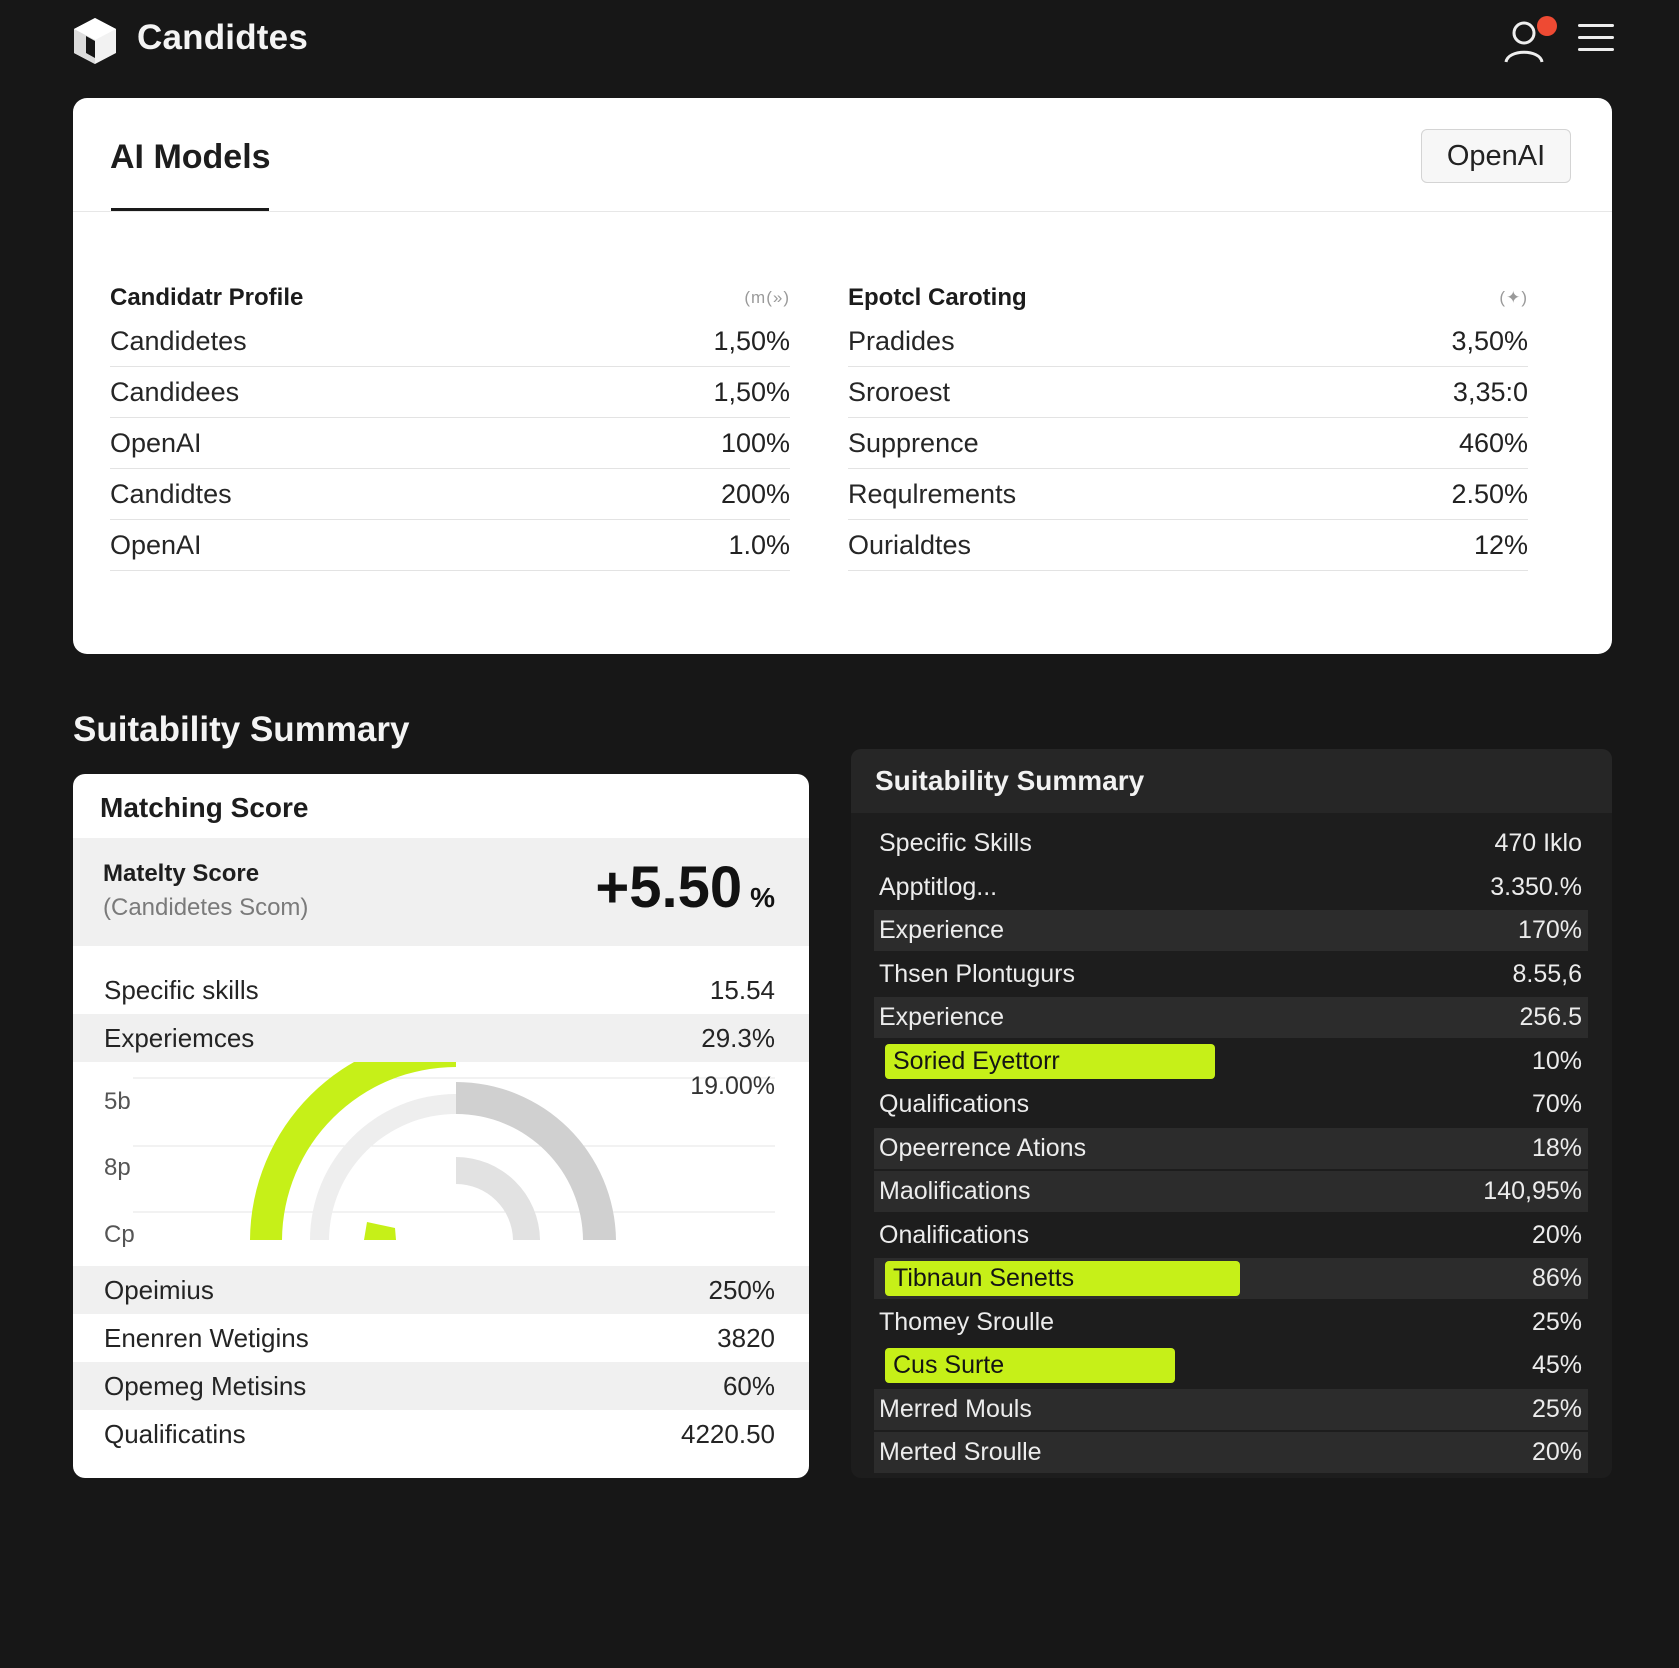 The width and height of the screenshot is (1679, 1668). What do you see at coordinates (159, 1289) in the screenshot?
I see `metric-label: Opeimius` at bounding box center [159, 1289].